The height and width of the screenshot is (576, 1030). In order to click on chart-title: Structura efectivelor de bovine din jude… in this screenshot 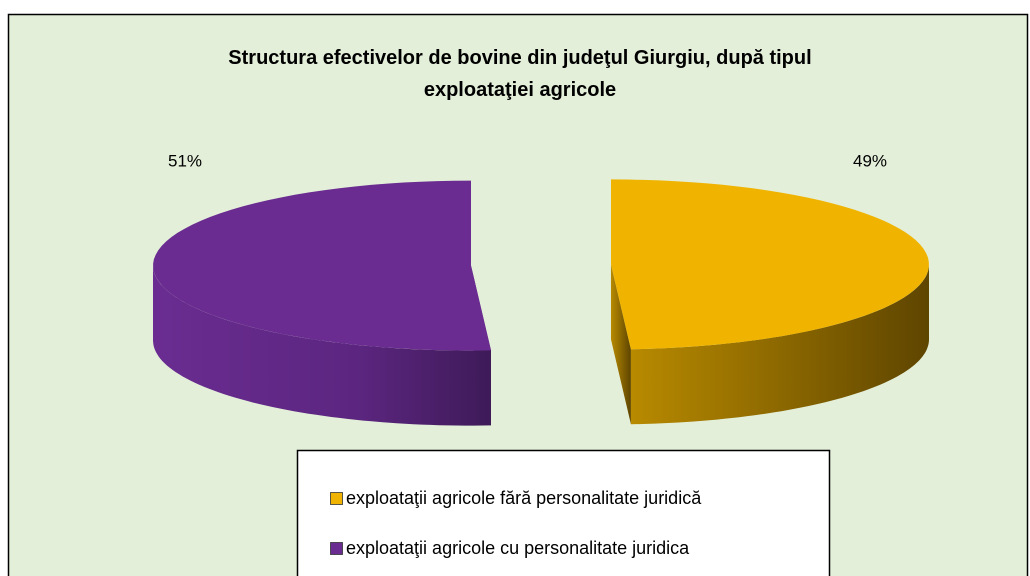, I will do `click(520, 74)`.